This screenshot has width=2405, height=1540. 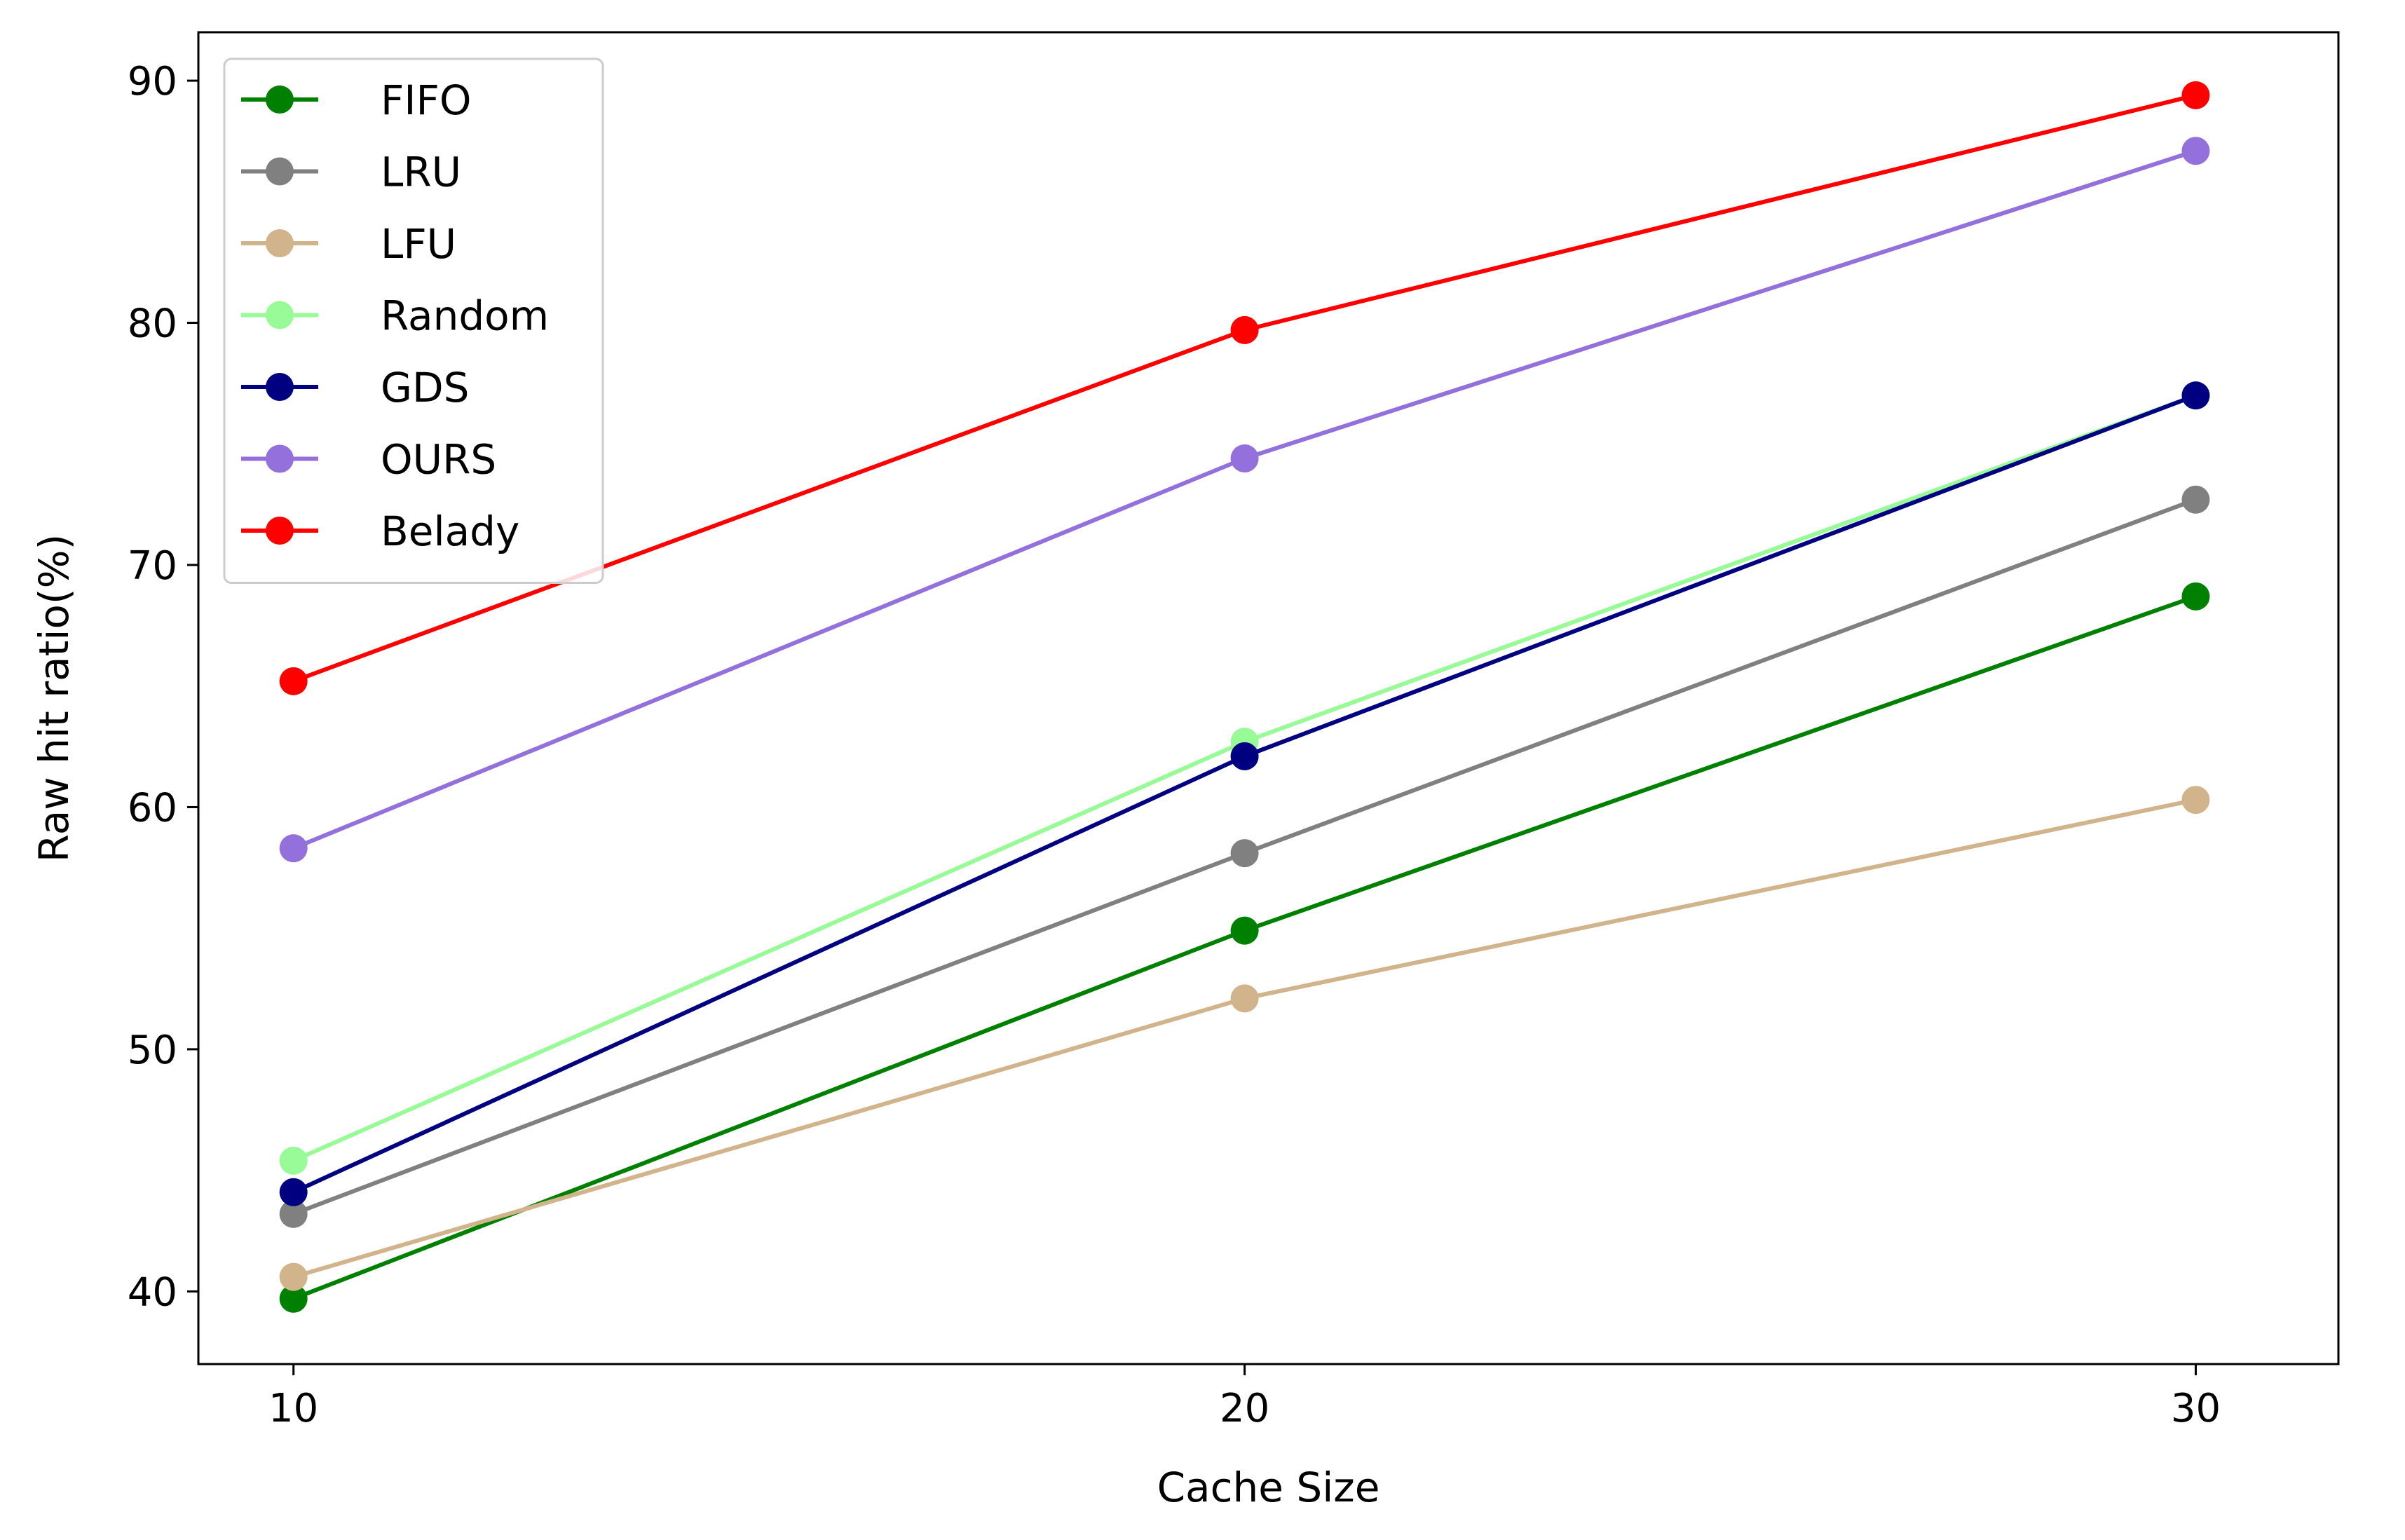 I want to click on y-tick-label: 70, so click(x=152, y=566).